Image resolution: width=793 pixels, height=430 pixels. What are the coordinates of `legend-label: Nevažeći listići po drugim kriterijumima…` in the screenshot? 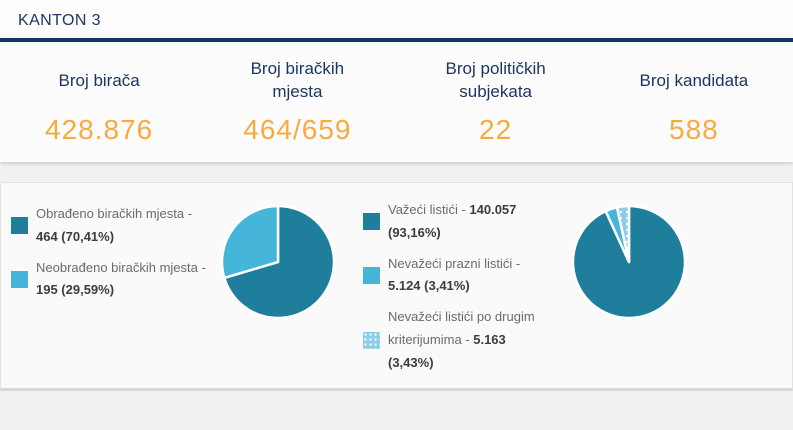 It's located at (461, 339).